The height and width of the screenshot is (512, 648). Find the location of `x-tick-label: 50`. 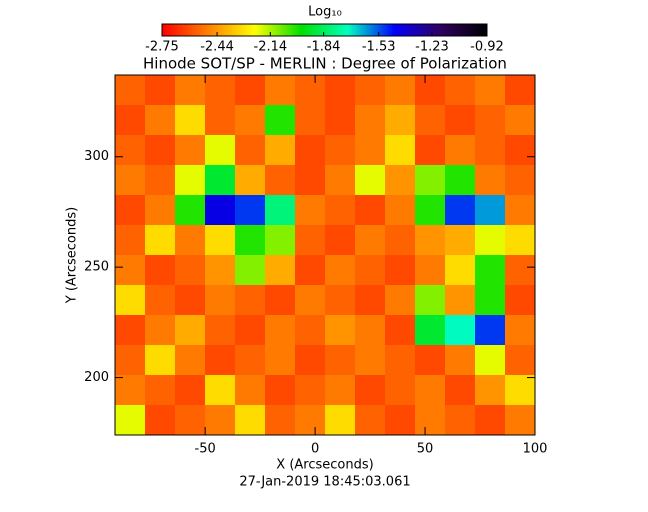

x-tick-label: 50 is located at coordinates (425, 449).